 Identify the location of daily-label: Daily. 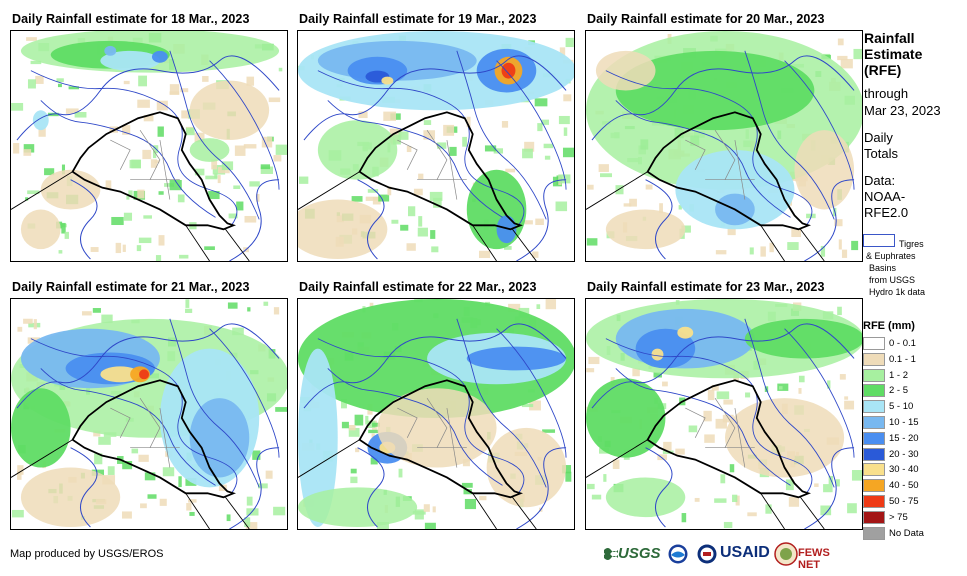
(878, 137).